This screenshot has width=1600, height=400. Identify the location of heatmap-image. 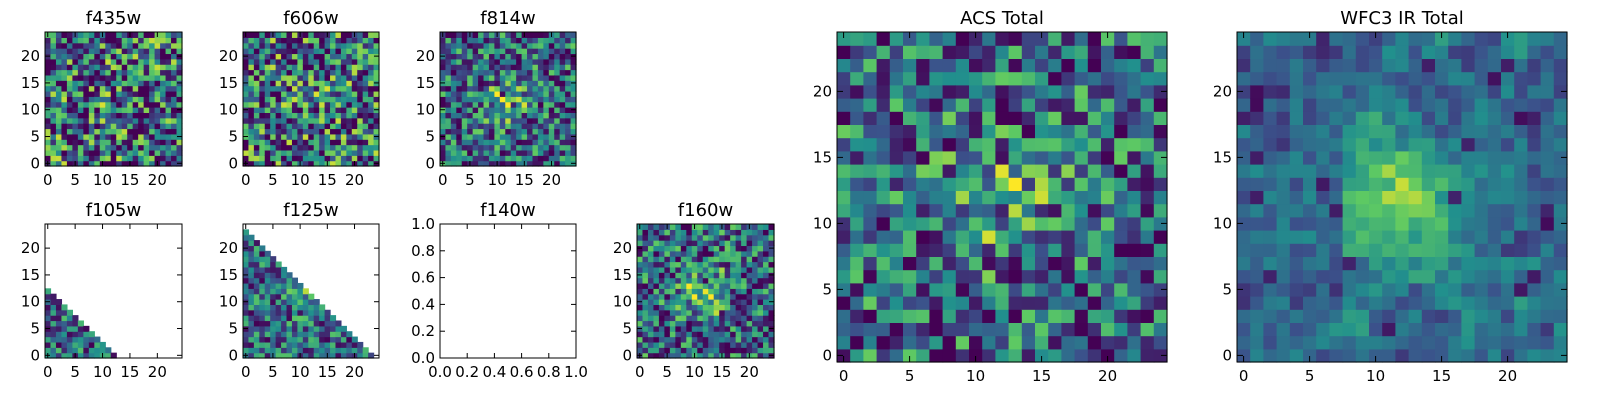
(311, 99).